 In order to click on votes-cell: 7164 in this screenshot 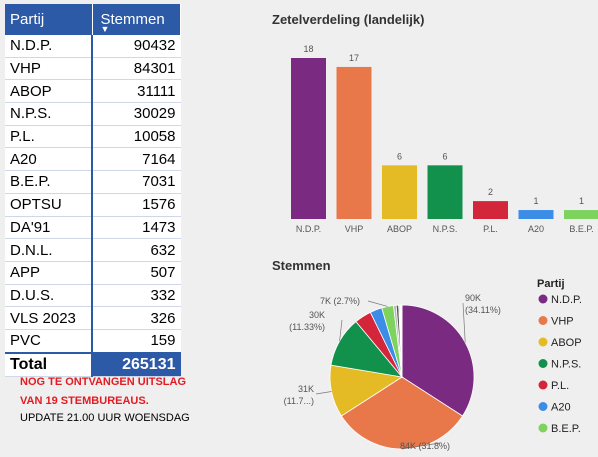, I will do `click(136, 159)`.